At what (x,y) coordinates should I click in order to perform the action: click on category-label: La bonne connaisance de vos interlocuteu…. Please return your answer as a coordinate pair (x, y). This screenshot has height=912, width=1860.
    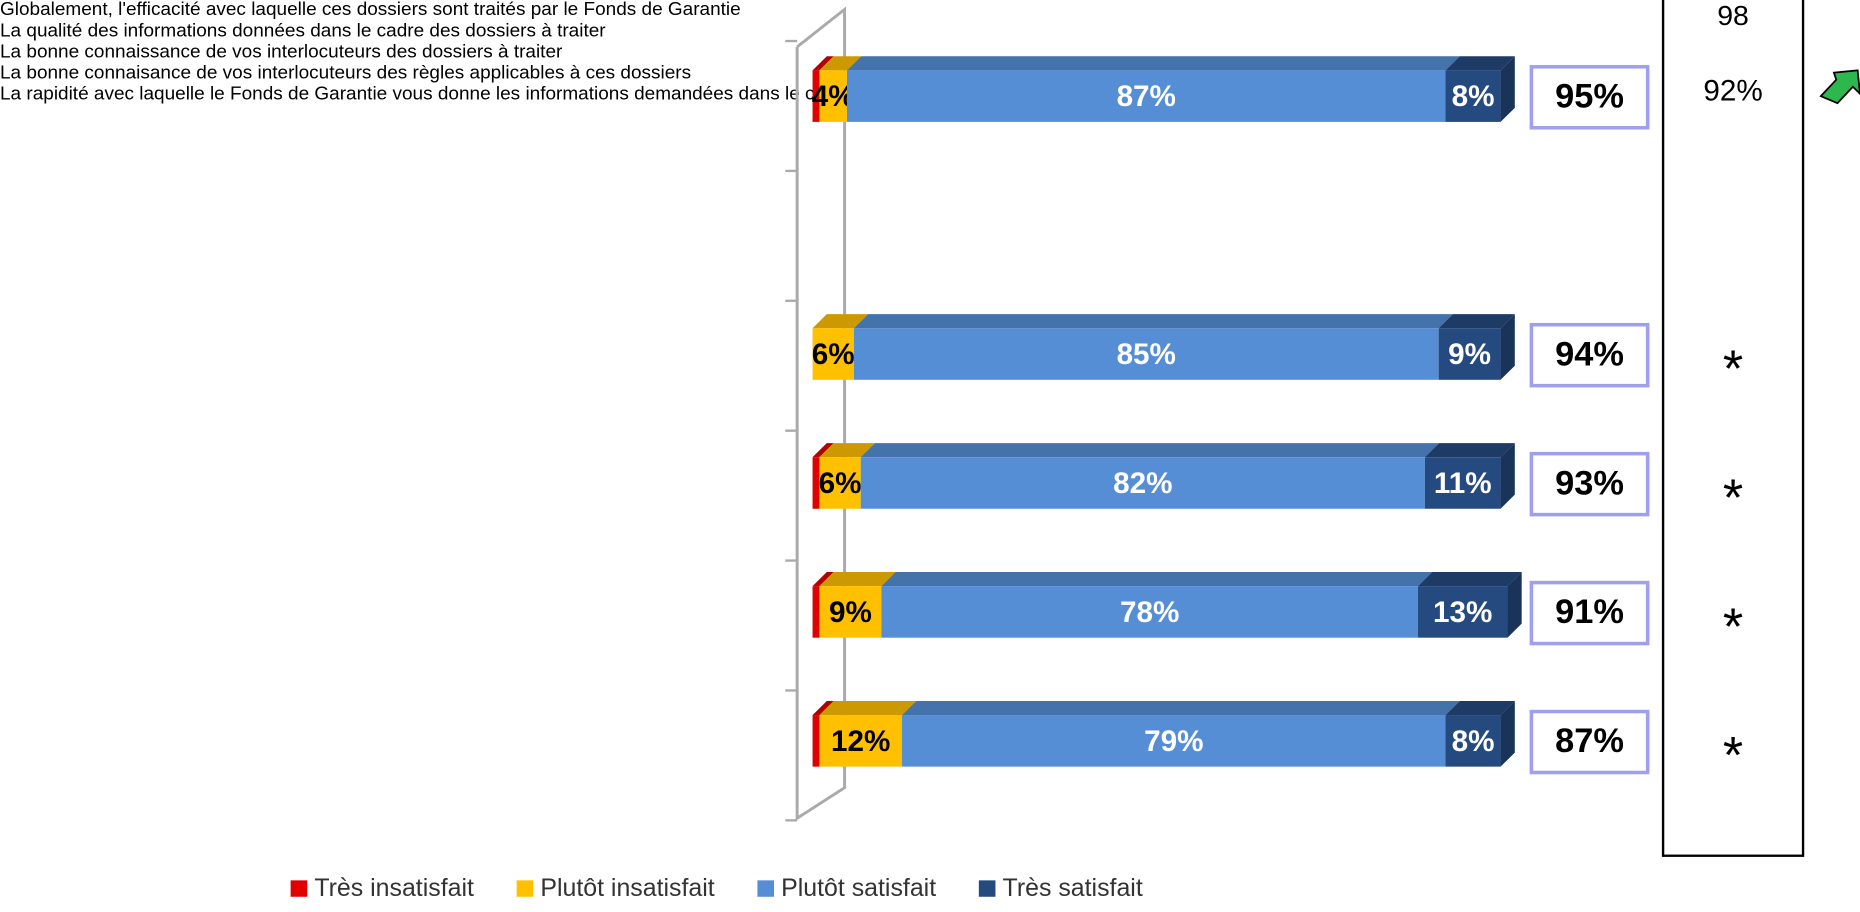
    Looking at the image, I should click on (346, 73).